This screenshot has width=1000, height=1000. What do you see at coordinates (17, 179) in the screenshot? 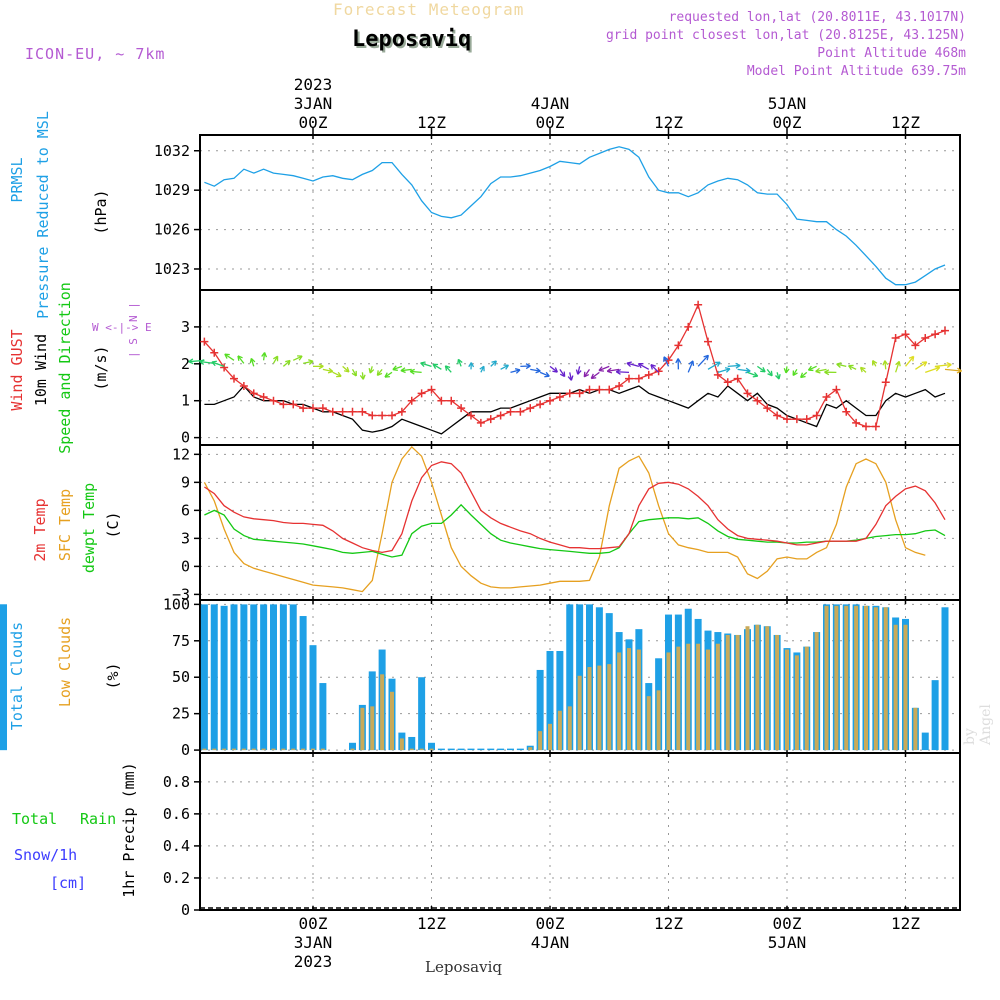
I see `pressure-label-1: PRMSL` at bounding box center [17, 179].